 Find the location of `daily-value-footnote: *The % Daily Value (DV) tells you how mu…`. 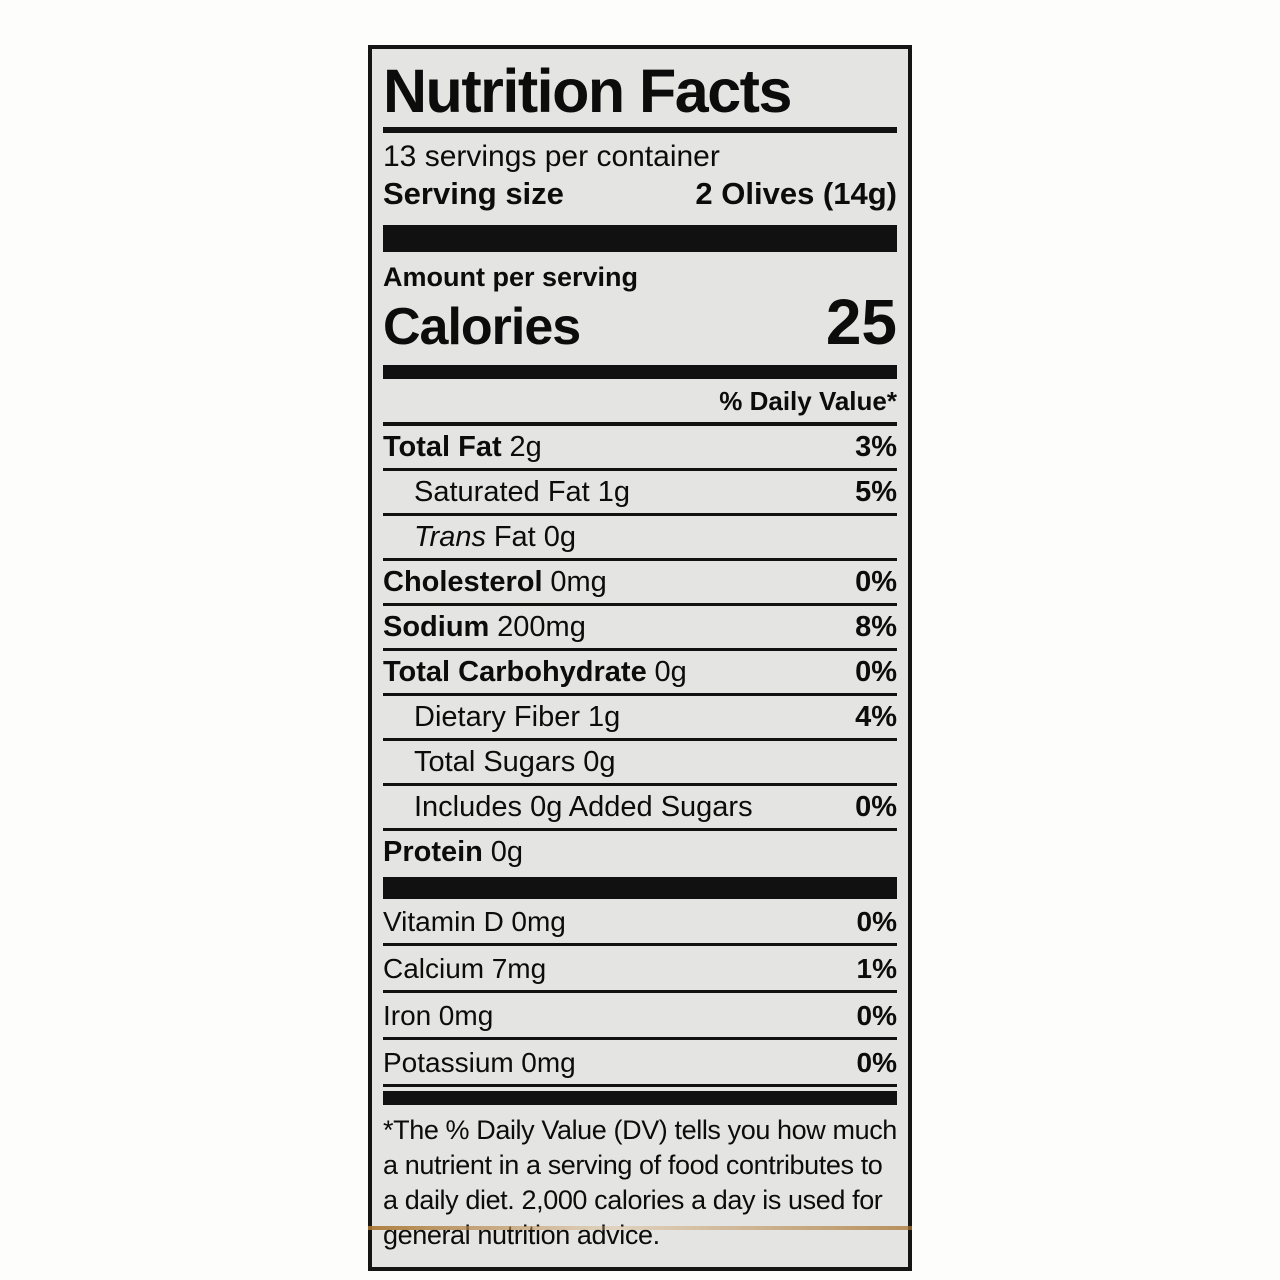

daily-value-footnote: *The % Daily Value (DV) tells you how mu… is located at coordinates (640, 1182).